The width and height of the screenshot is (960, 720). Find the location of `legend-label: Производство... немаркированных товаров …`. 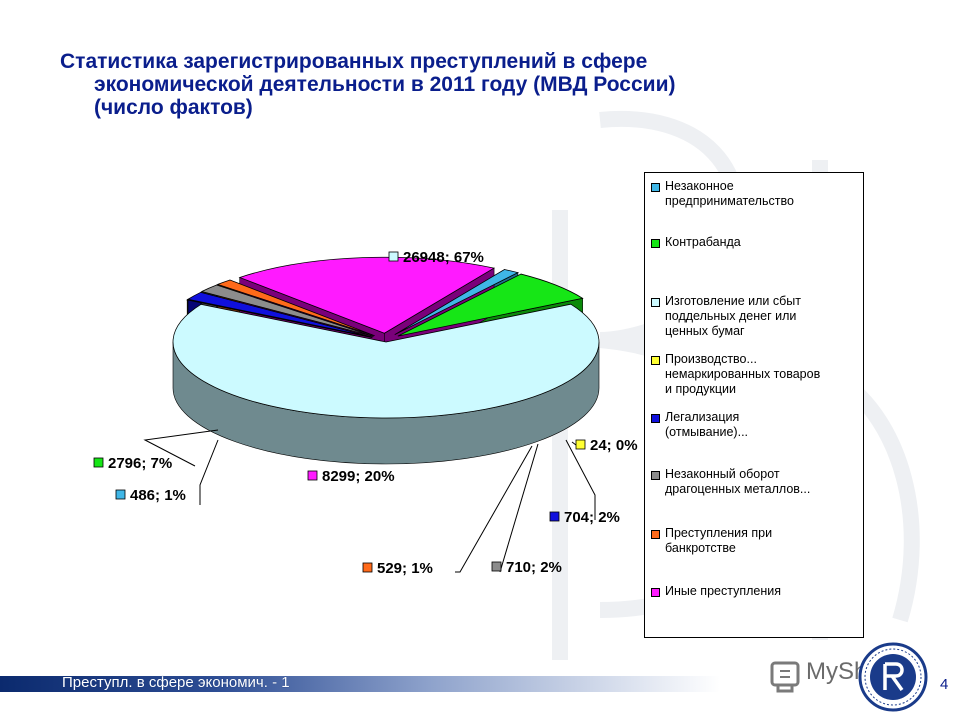

legend-label: Производство... немаркированных товаров … is located at coordinates (743, 374).